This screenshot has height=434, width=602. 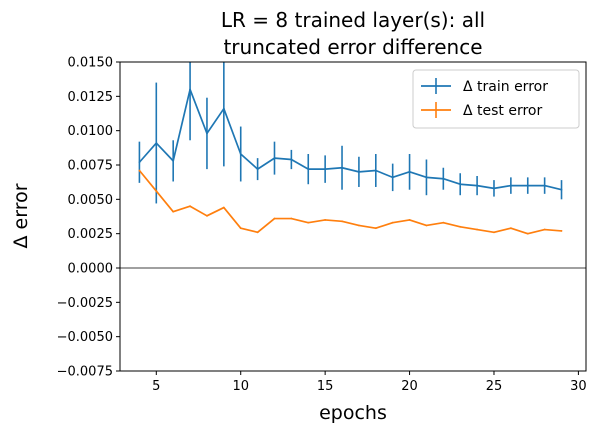 What do you see at coordinates (21, 215) in the screenshot?
I see `y-axis-label: Δ error` at bounding box center [21, 215].